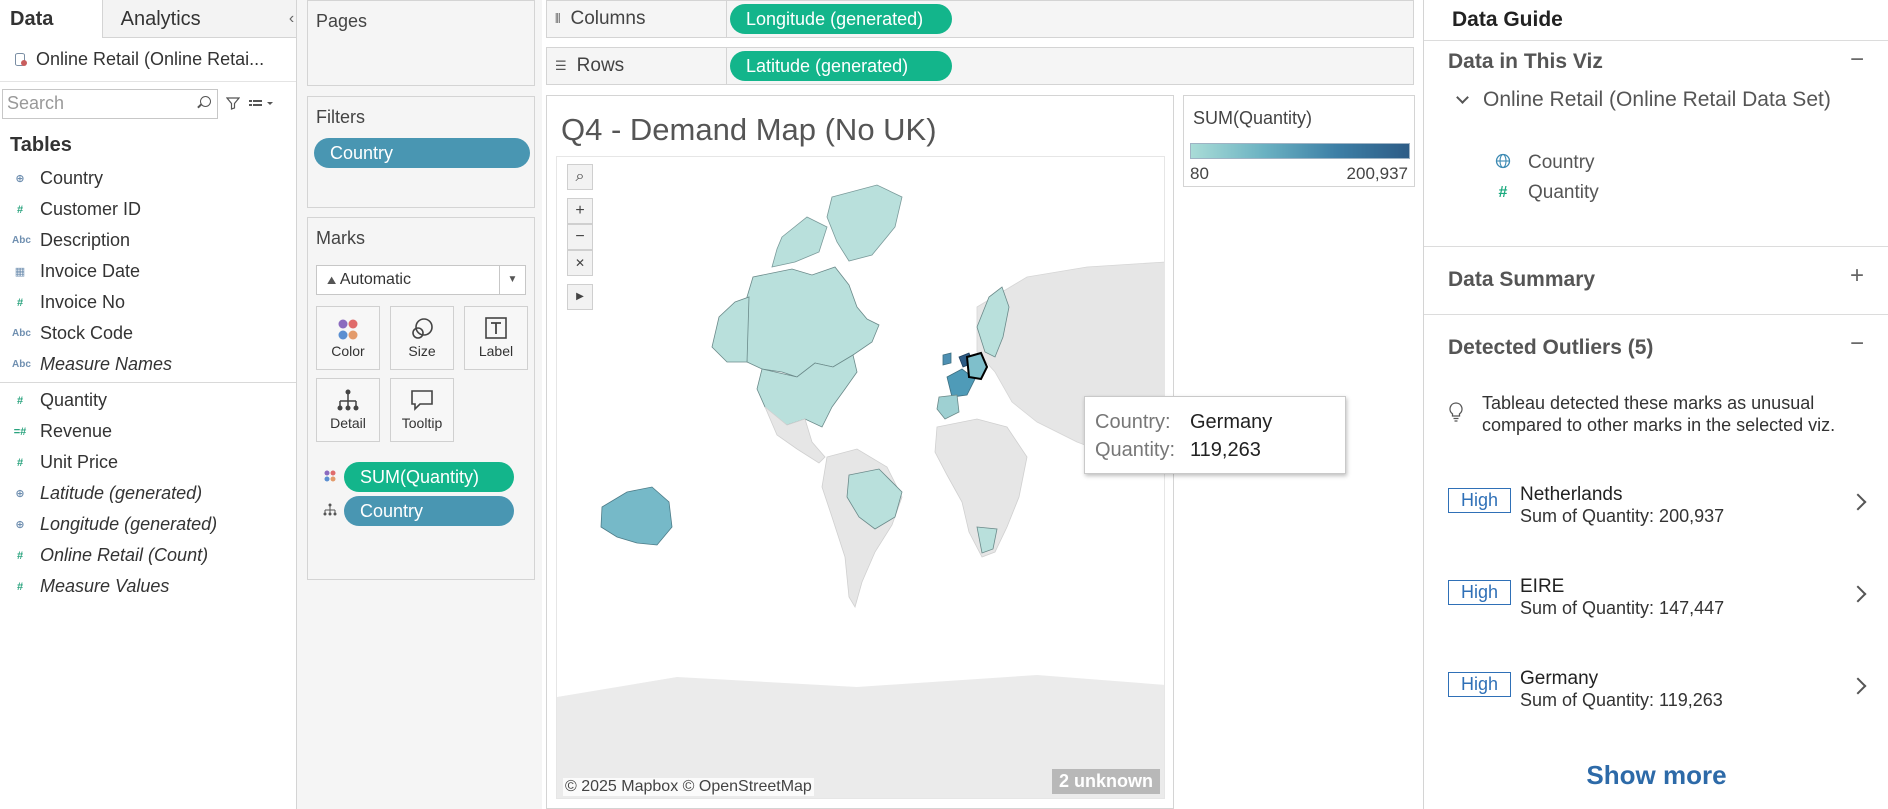  What do you see at coordinates (260, 104) in the screenshot?
I see `view-options-icon` at bounding box center [260, 104].